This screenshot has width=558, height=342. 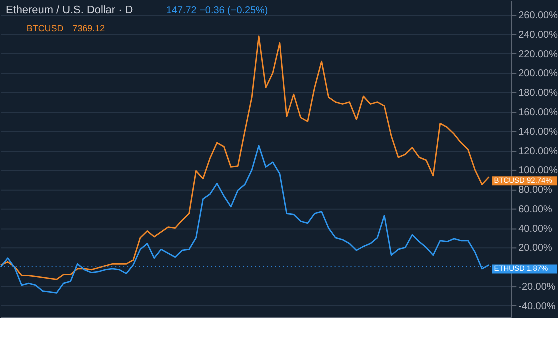 What do you see at coordinates (538, 132) in the screenshot?
I see `y-tick-label: 140.00%` at bounding box center [538, 132].